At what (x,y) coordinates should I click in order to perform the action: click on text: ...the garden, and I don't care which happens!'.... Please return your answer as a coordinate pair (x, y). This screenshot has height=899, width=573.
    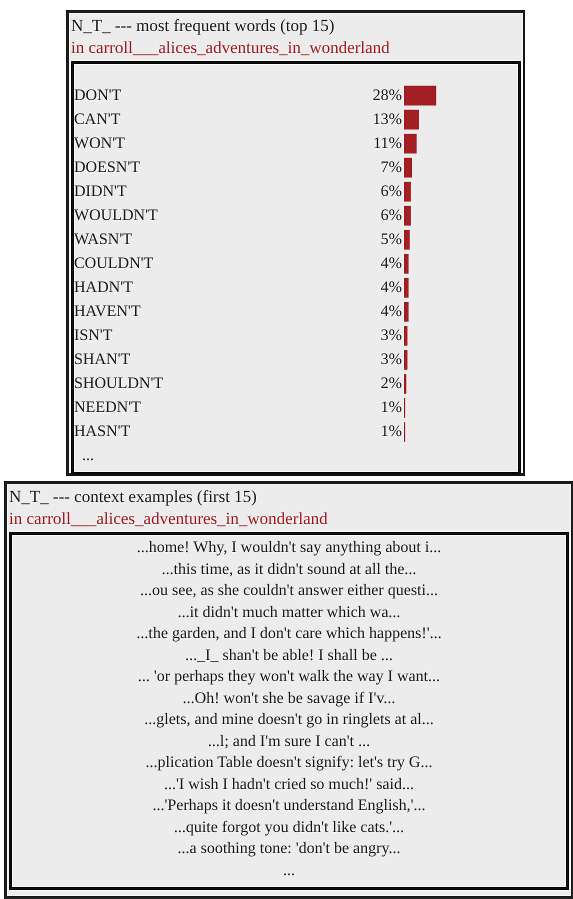
    Looking at the image, I should click on (289, 634).